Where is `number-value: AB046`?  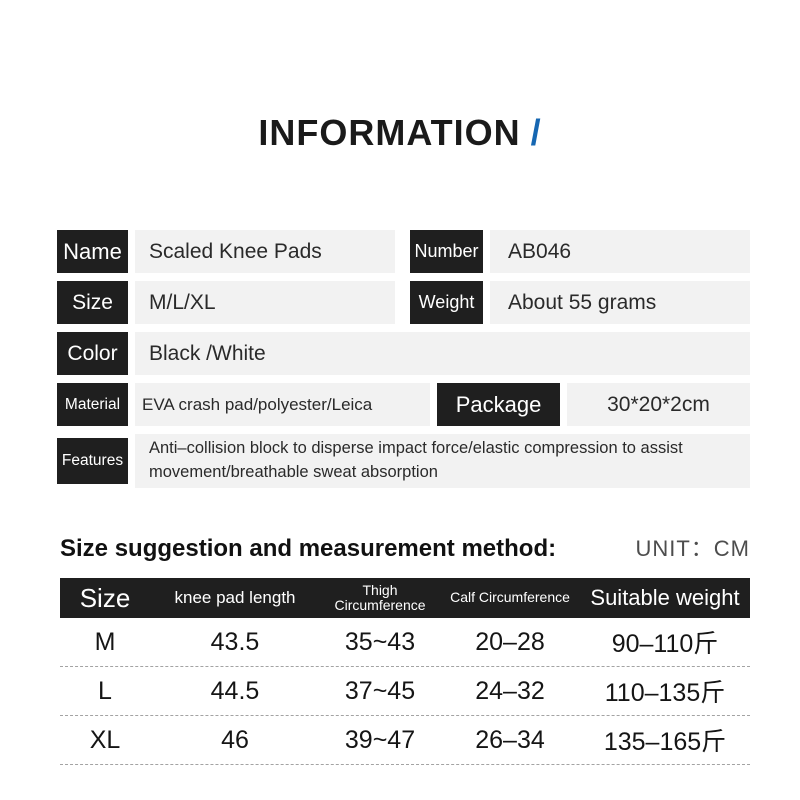
number-value: AB046 is located at coordinates (620, 251).